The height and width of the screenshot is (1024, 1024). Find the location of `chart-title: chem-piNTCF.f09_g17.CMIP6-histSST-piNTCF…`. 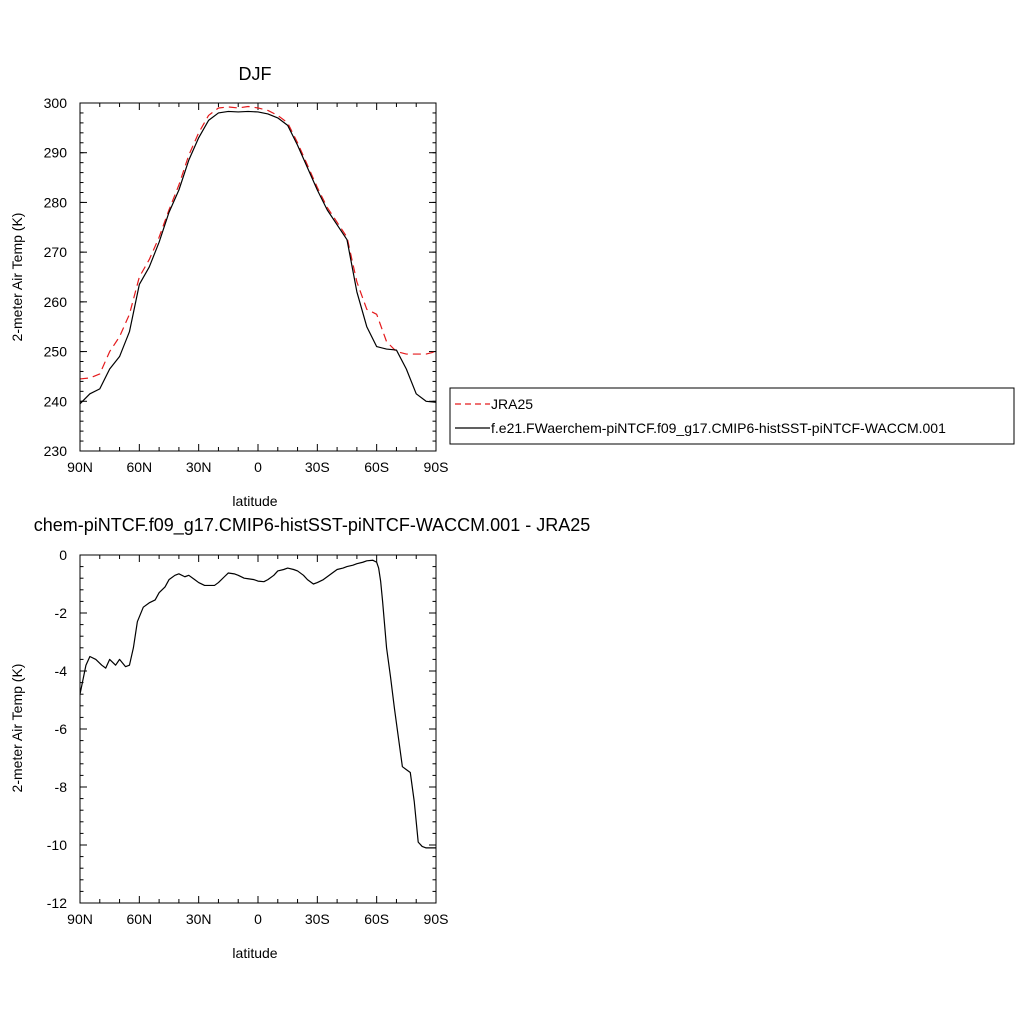

chart-title: chem-piNTCF.f09_g17.CMIP6-histSST-piNTCF… is located at coordinates (312, 525).